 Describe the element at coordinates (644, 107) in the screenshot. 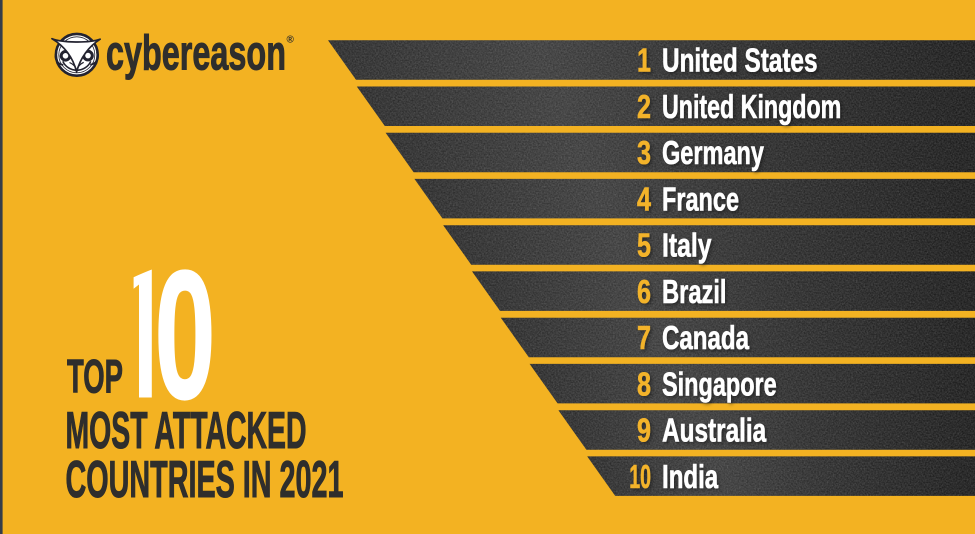

I see `svg-text: 2` at that location.